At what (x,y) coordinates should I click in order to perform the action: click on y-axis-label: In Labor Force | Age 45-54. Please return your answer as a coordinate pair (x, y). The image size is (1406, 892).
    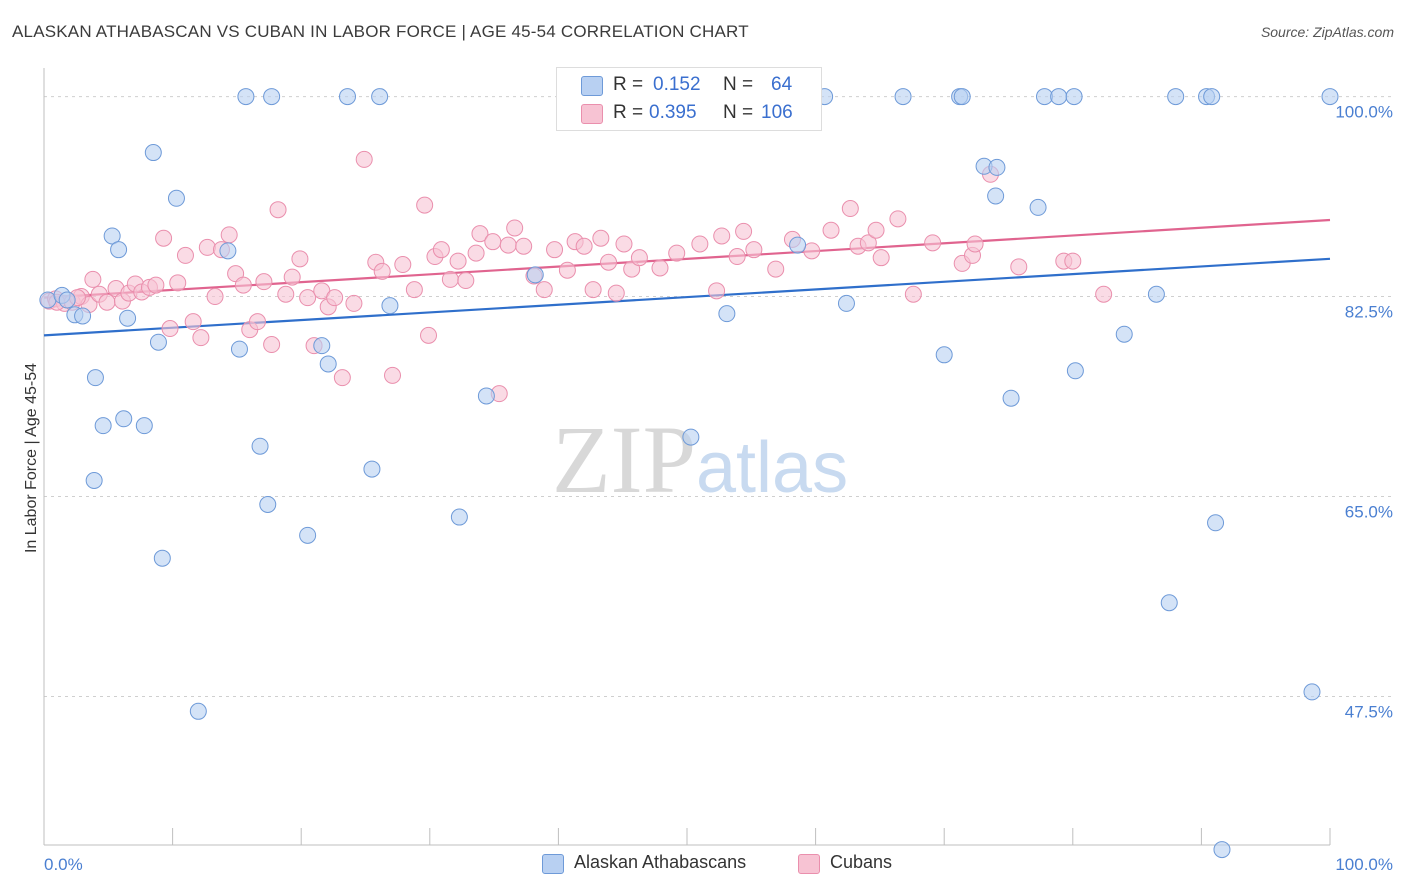
    Looking at the image, I should click on (31, 458).